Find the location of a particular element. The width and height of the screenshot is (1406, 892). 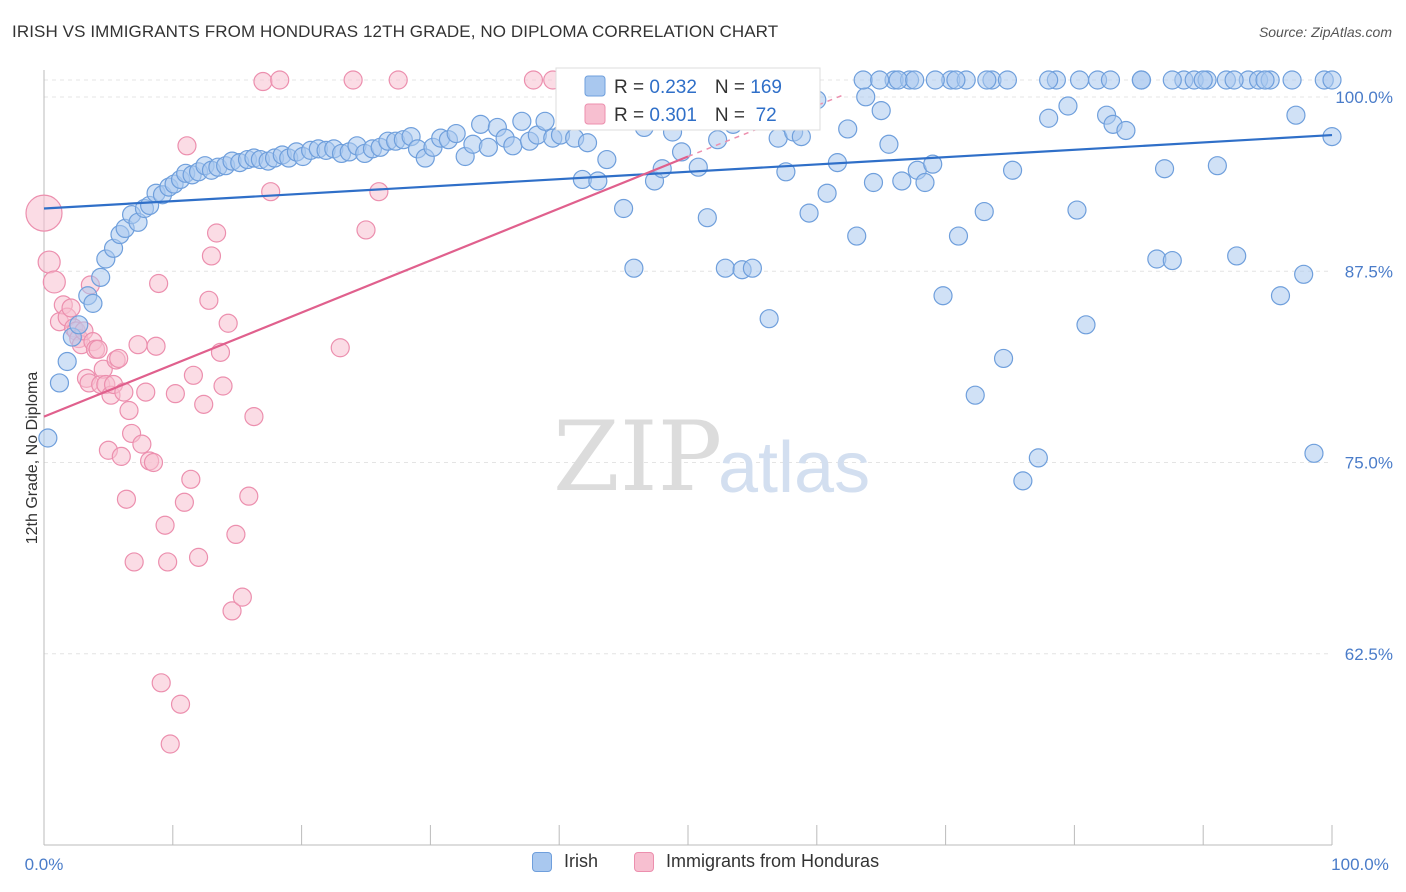

legend-n-value-honduras: 72 is located at coordinates (763, 115).